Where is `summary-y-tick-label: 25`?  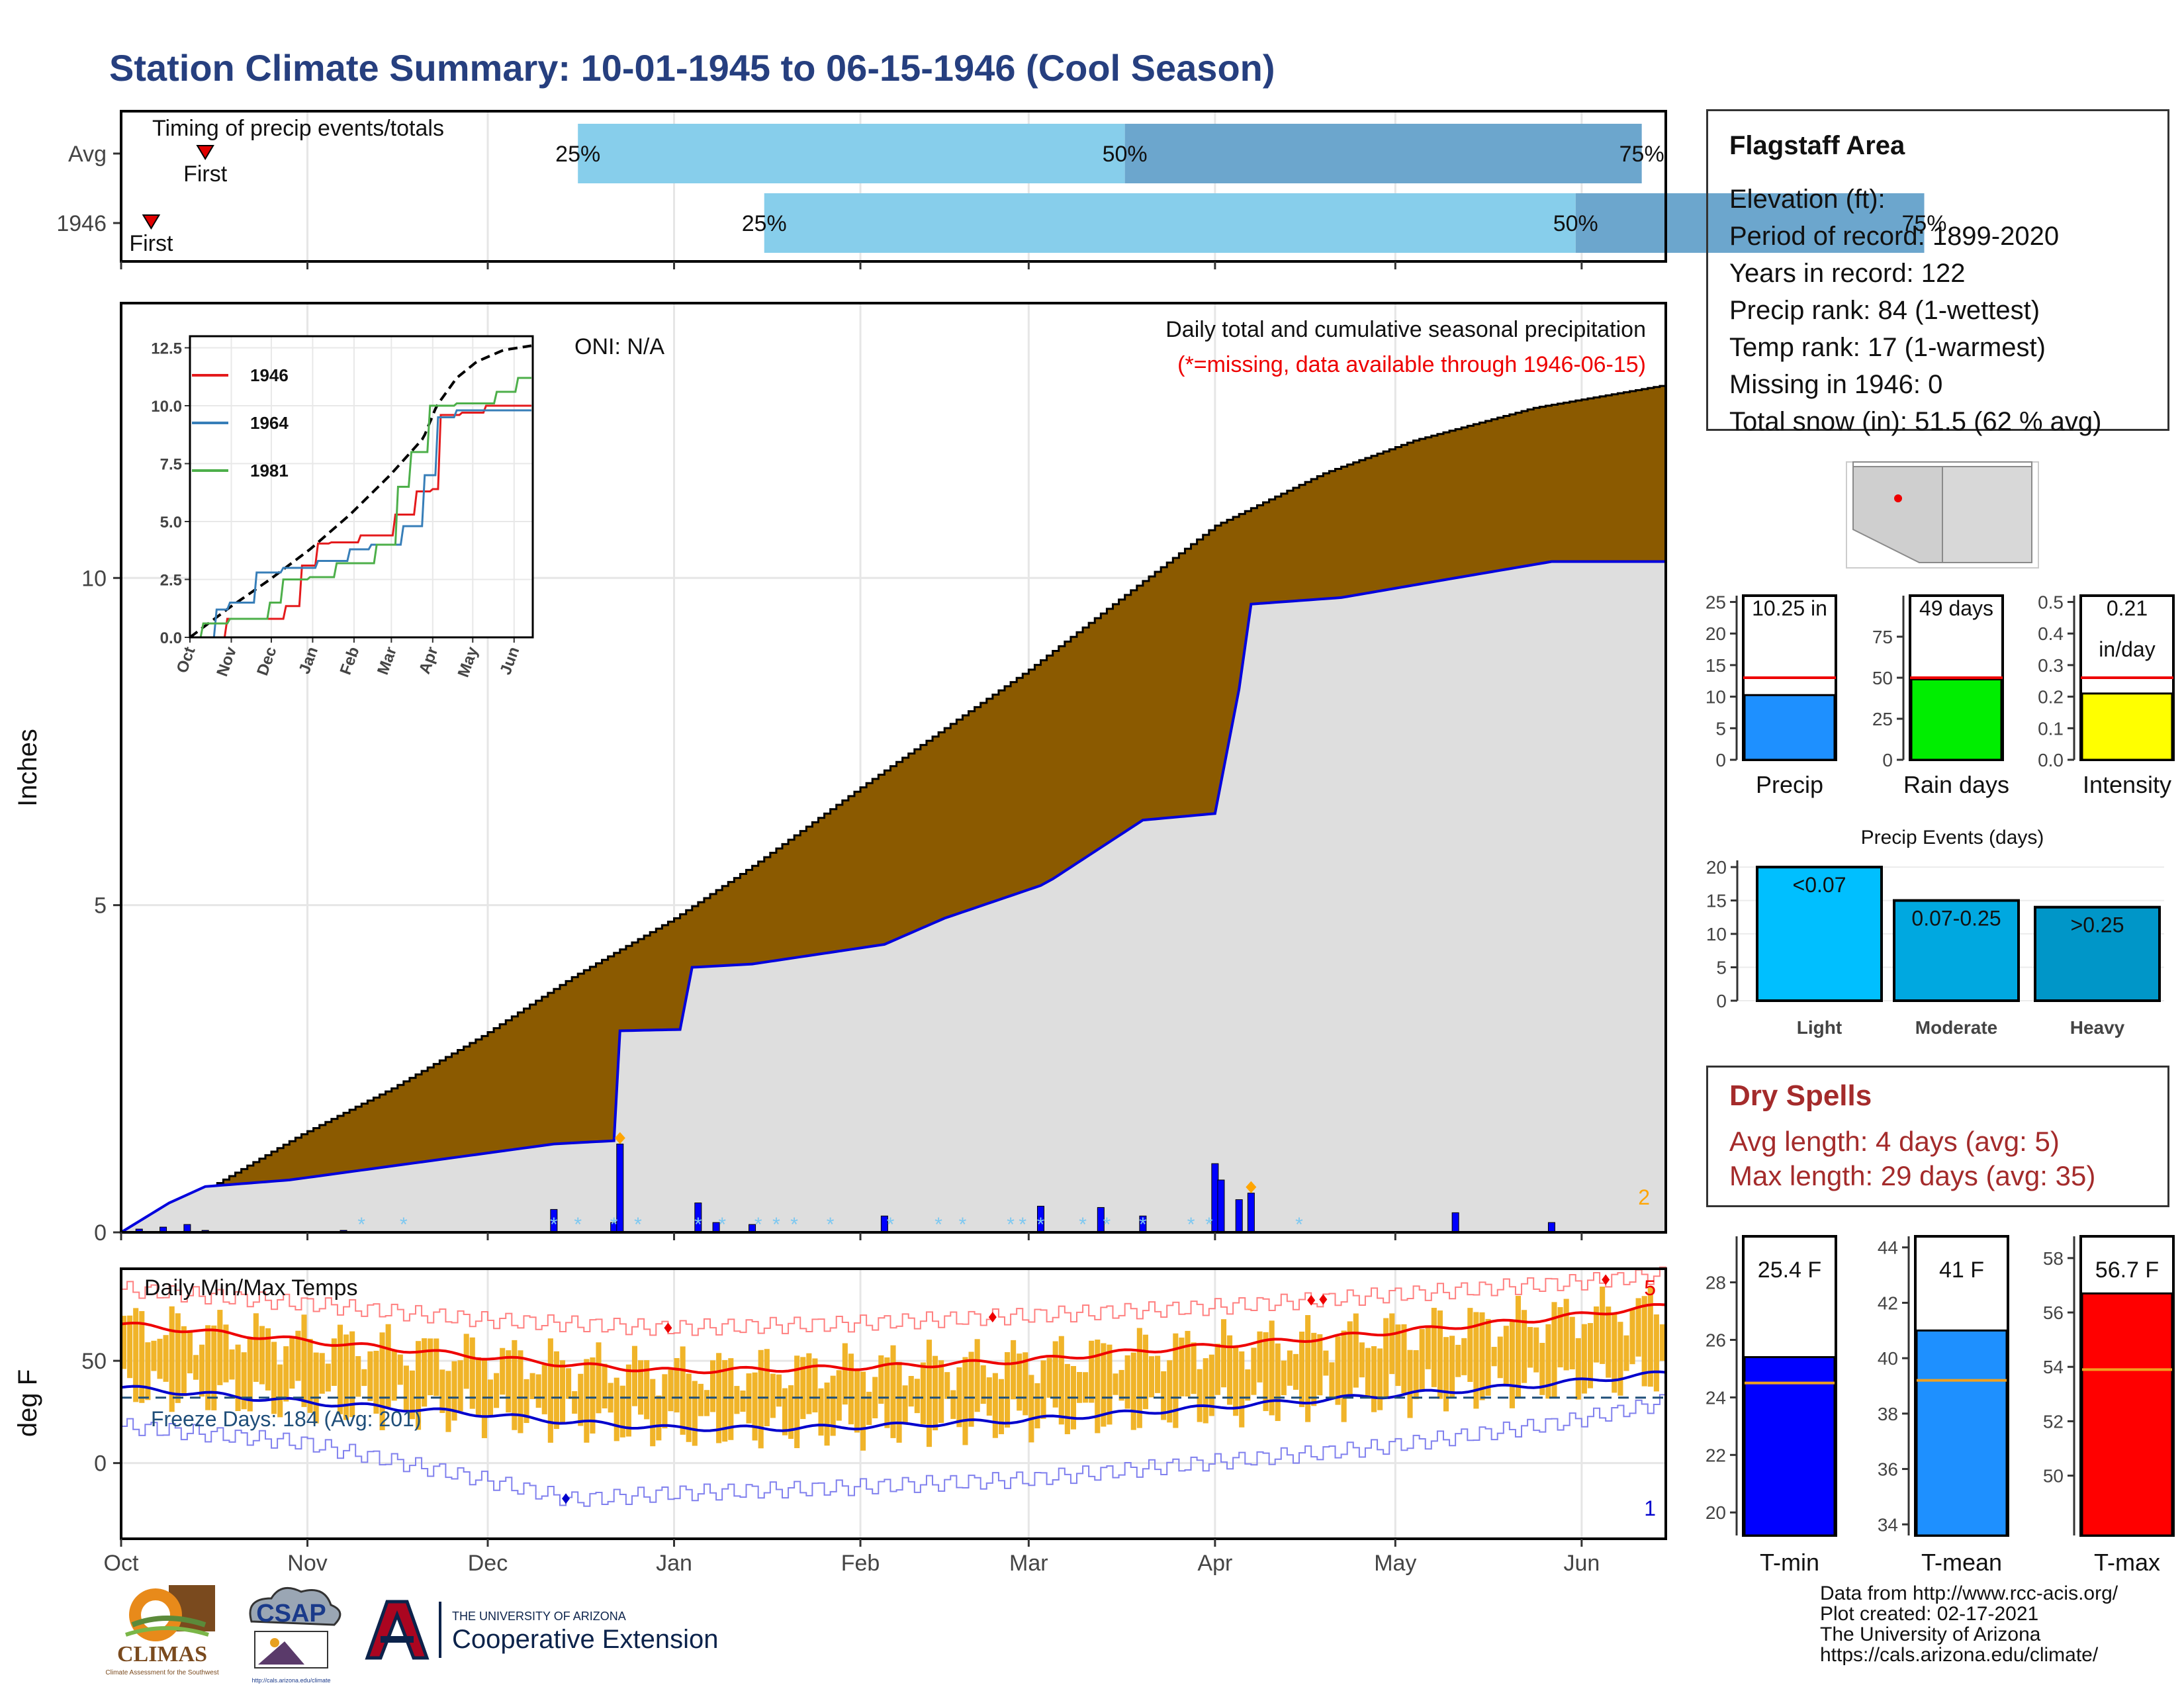 summary-y-tick-label: 25 is located at coordinates (1883, 719).